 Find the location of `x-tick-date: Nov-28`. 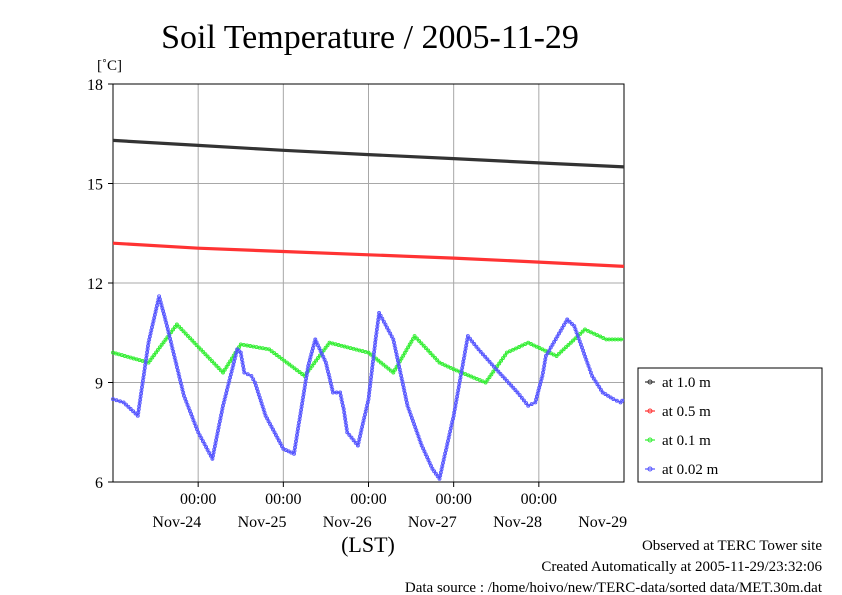

x-tick-date: Nov-28 is located at coordinates (517, 522).